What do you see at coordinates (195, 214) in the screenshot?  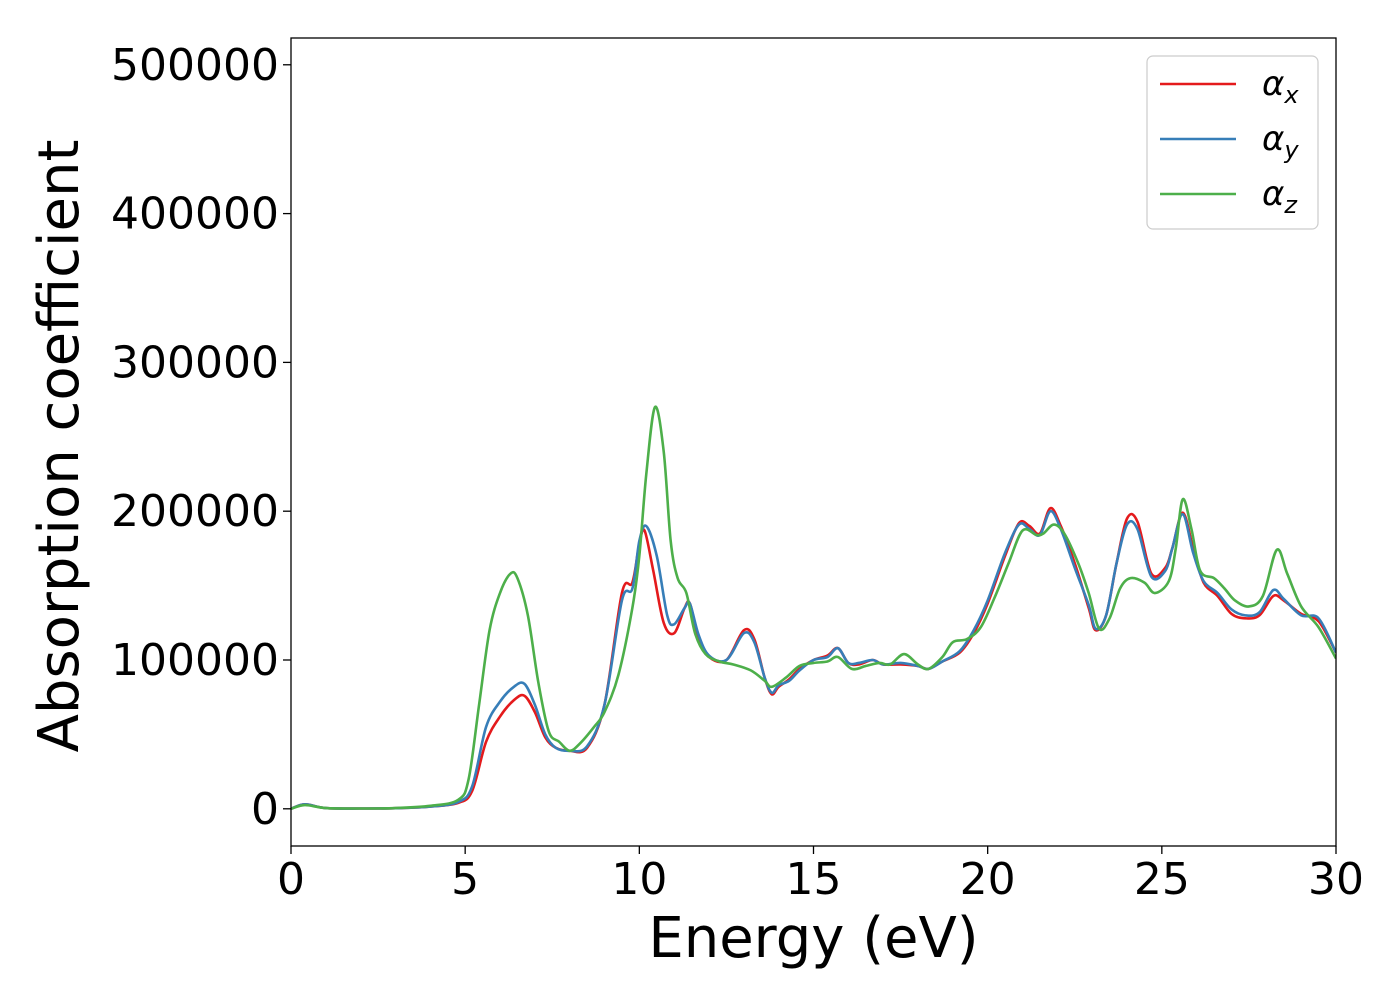 I see `y-tick-label: 400000` at bounding box center [195, 214].